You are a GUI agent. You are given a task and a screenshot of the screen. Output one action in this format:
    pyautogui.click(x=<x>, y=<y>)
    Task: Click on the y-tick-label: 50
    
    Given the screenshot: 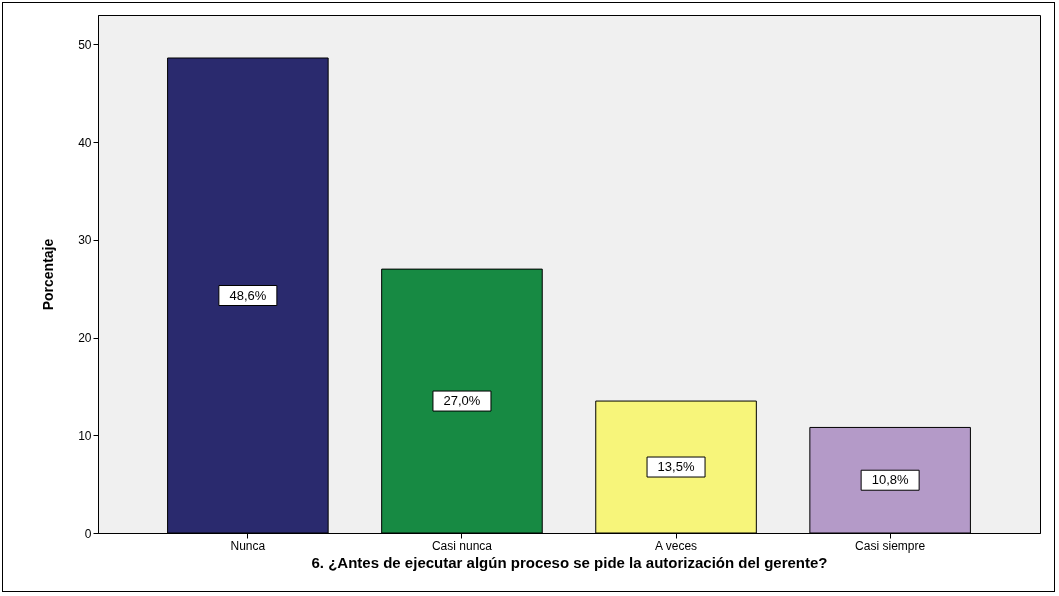 What is the action you would take?
    pyautogui.click(x=85, y=44)
    